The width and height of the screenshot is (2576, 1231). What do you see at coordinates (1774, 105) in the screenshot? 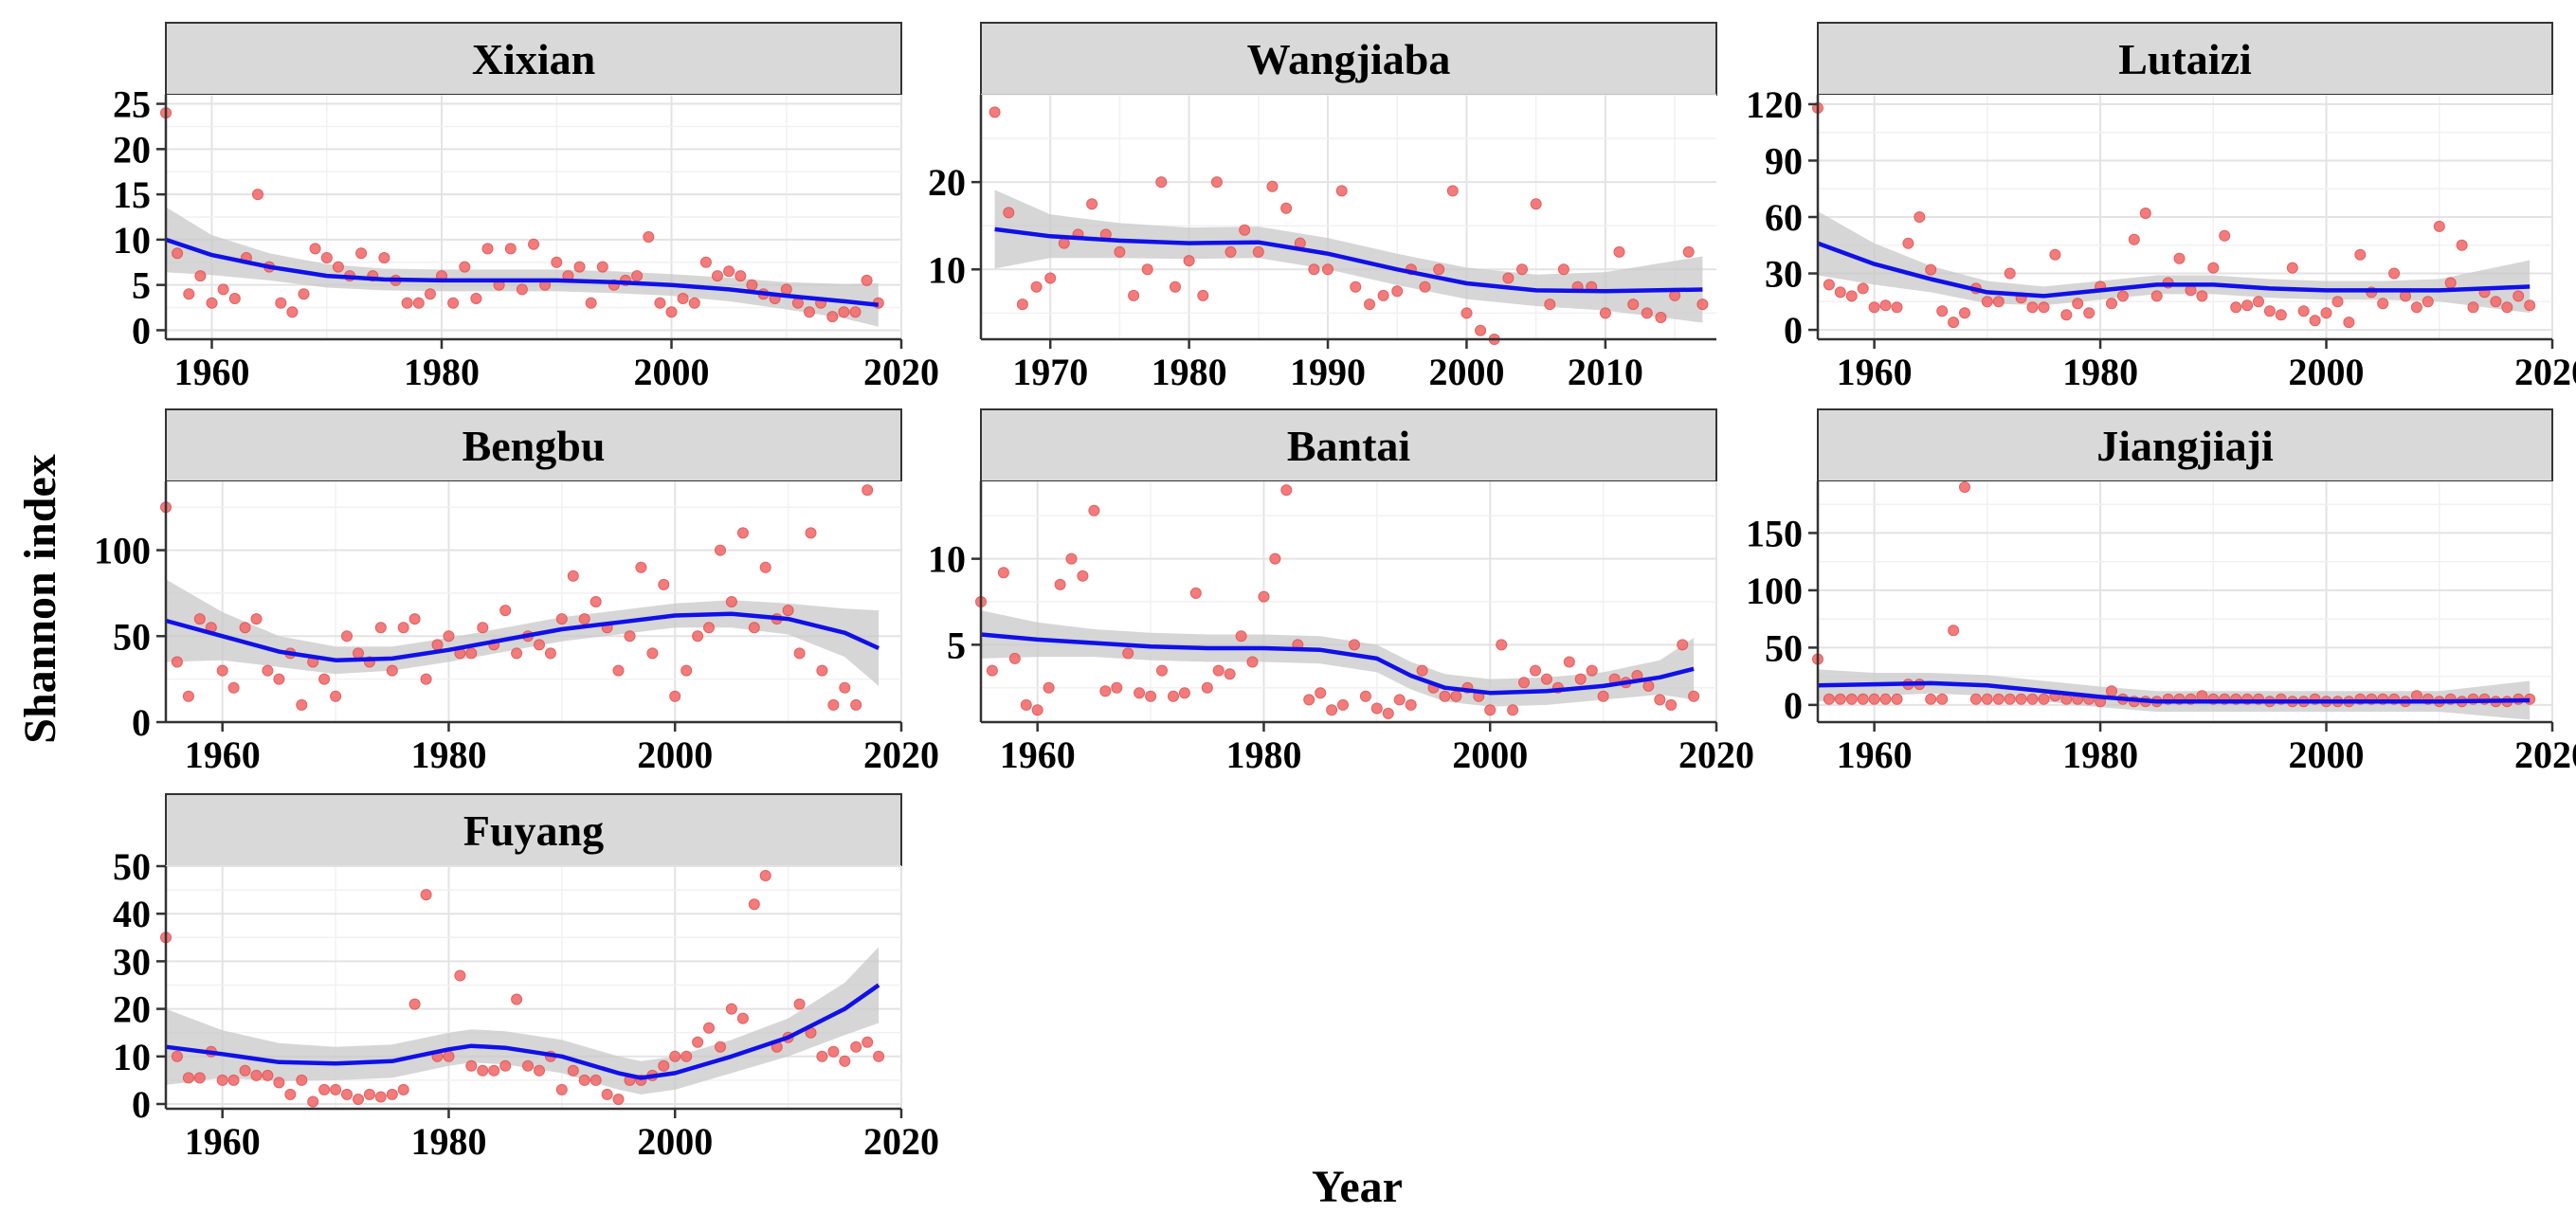
I see `y-tick-label: 120` at bounding box center [1774, 105].